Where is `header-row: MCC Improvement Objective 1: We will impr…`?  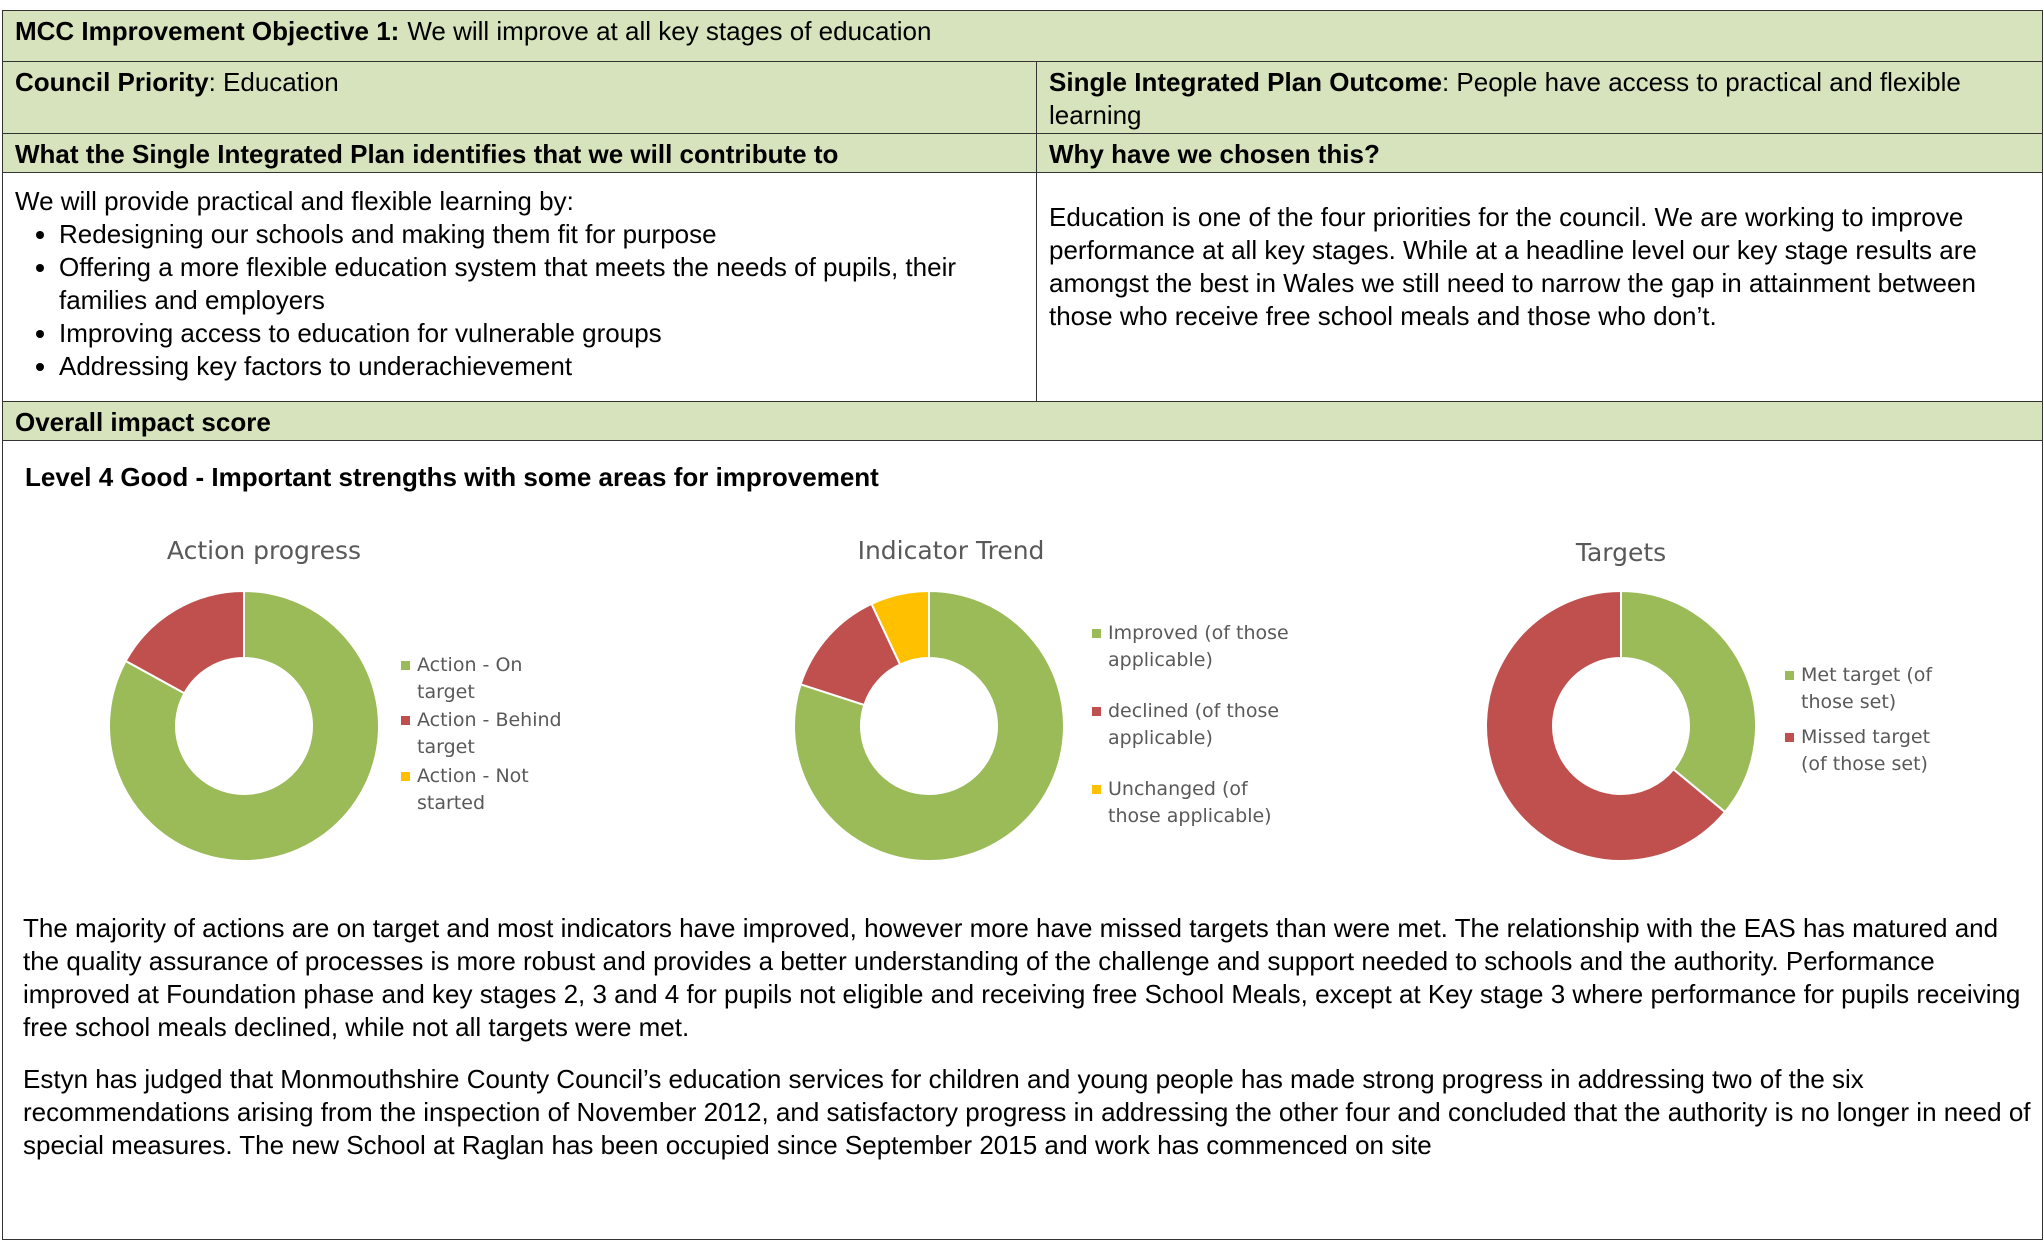
header-row: MCC Improvement Objective 1: We will impr… is located at coordinates (1022, 36).